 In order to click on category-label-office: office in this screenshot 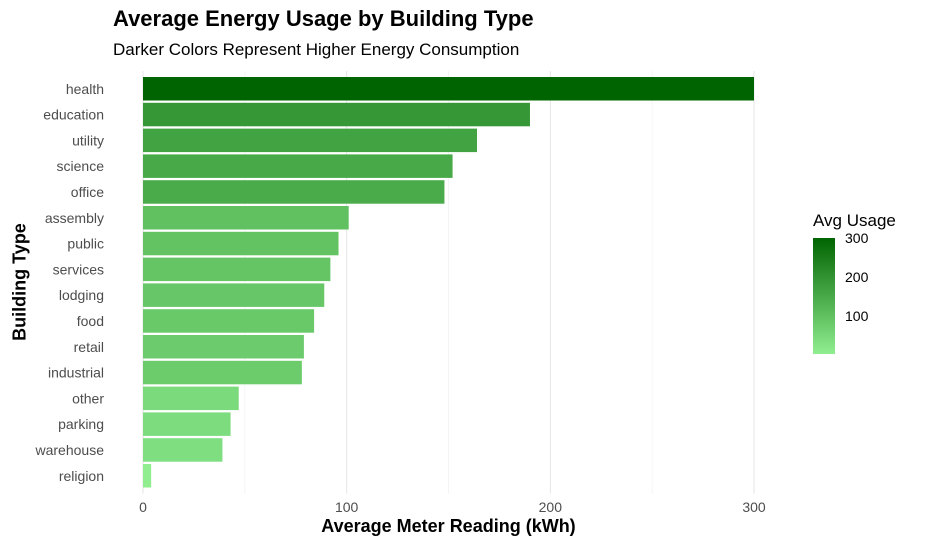, I will do `click(87, 192)`.